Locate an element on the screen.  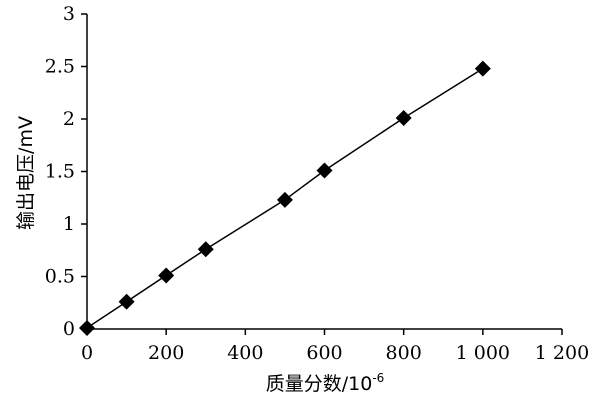
y-tick-label: 1.5 is located at coordinates (60, 172).